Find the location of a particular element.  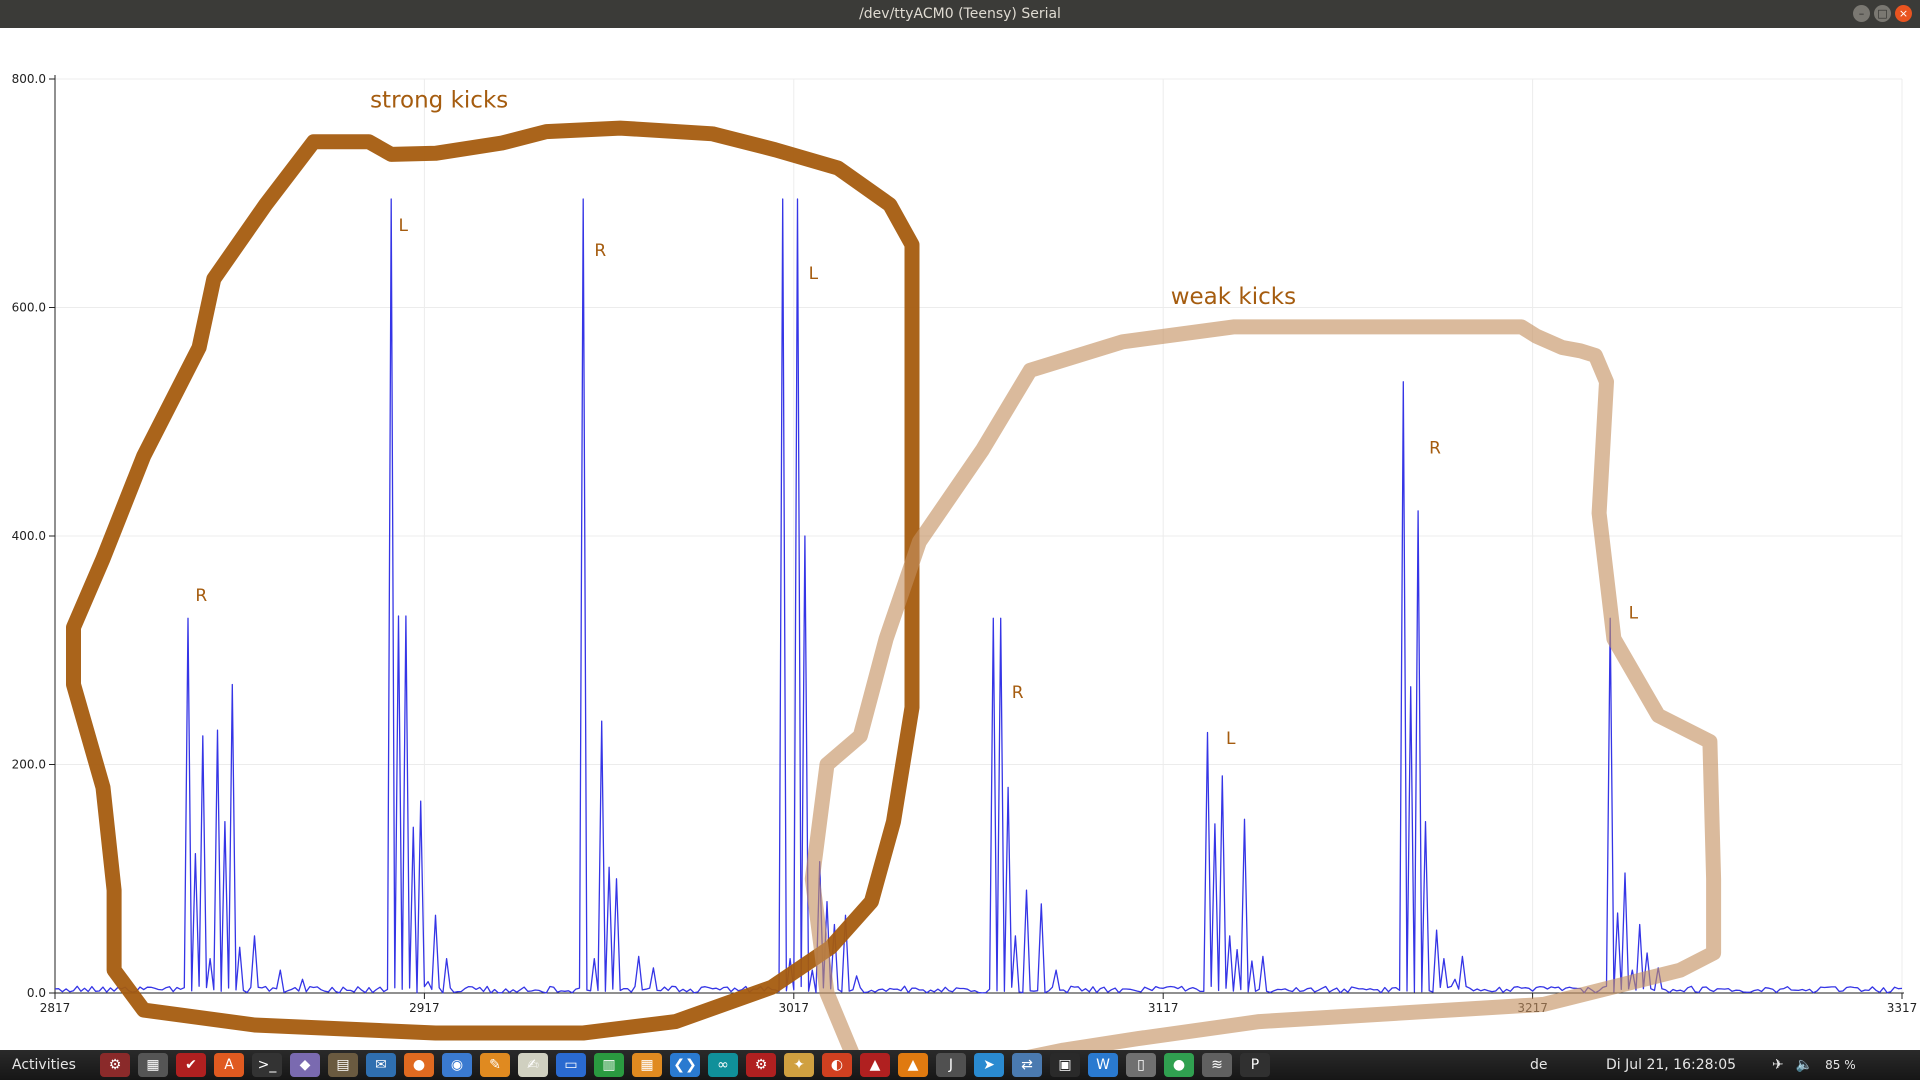

battery-level: 85 % is located at coordinates (1840, 1065).